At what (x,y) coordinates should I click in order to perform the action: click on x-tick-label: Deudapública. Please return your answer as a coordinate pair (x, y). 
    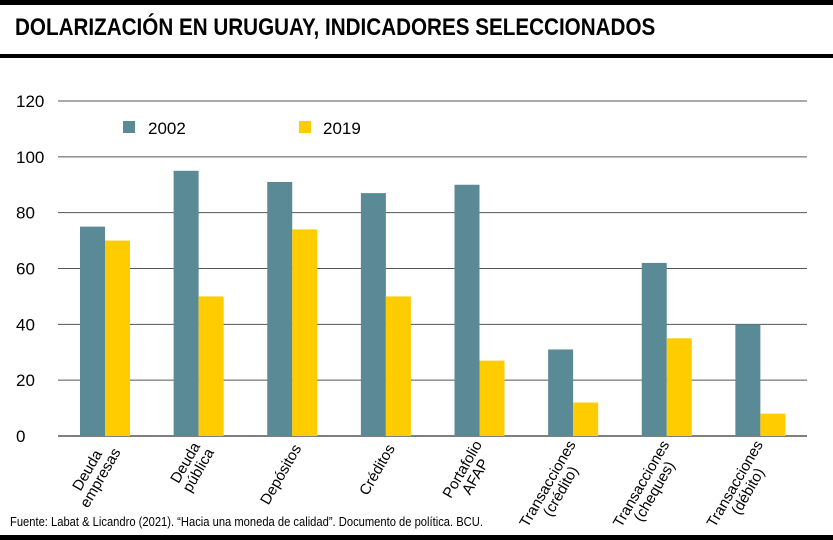
    Looking at the image, I should click on (192, 466).